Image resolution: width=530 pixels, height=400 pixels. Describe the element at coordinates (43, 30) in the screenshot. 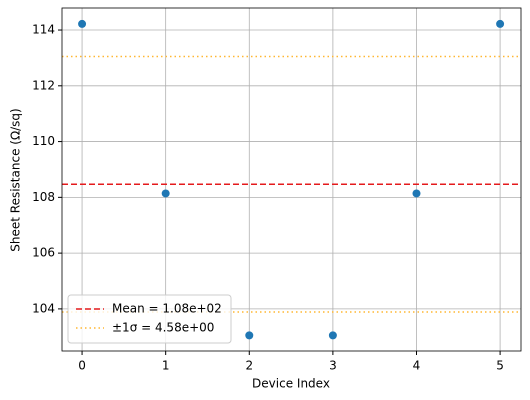

I see `y-tick-label: 114` at that location.